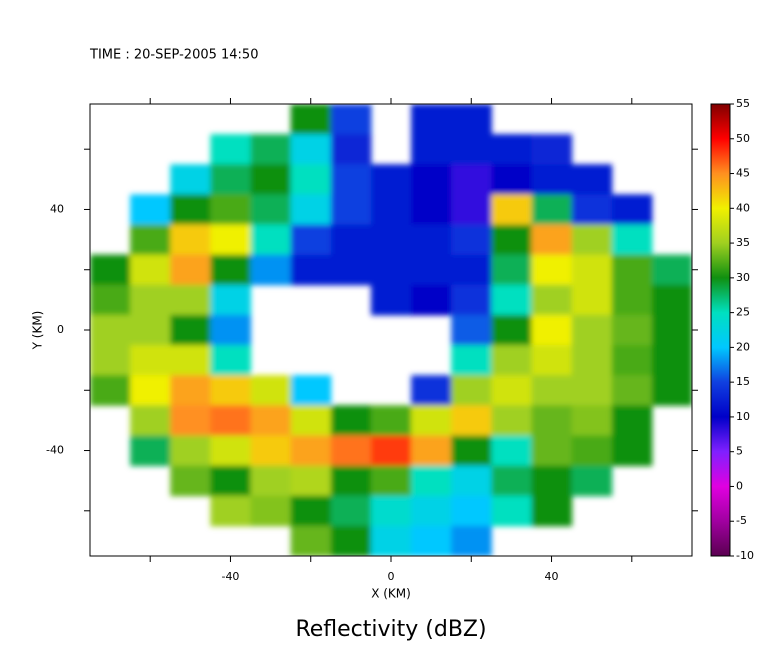  I want to click on y-axis-label: Y (KM), so click(38, 331).